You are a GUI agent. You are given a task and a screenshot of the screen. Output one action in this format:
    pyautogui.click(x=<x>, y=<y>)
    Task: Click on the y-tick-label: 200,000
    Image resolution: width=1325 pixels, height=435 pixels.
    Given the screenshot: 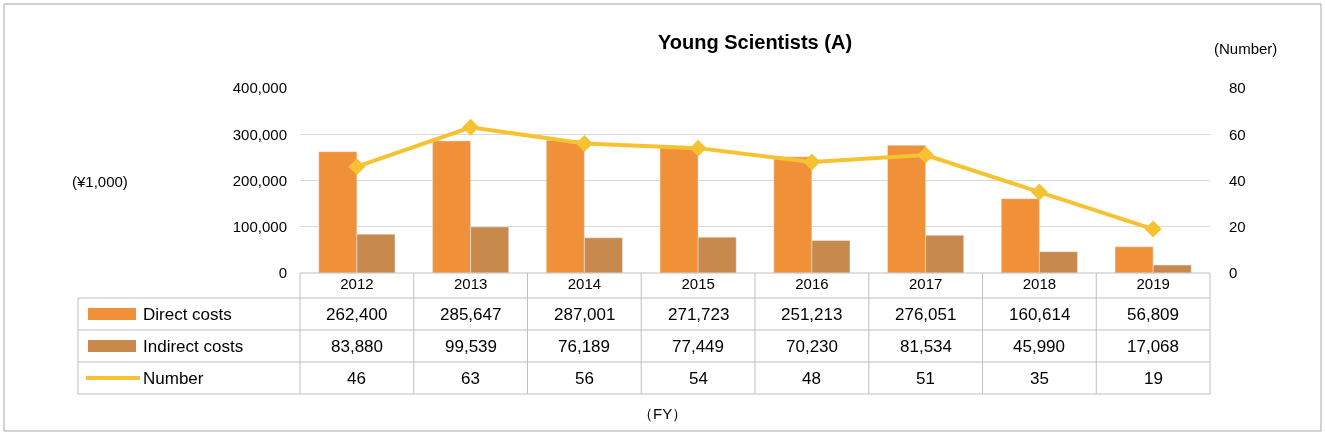 What is the action you would take?
    pyautogui.click(x=259, y=180)
    